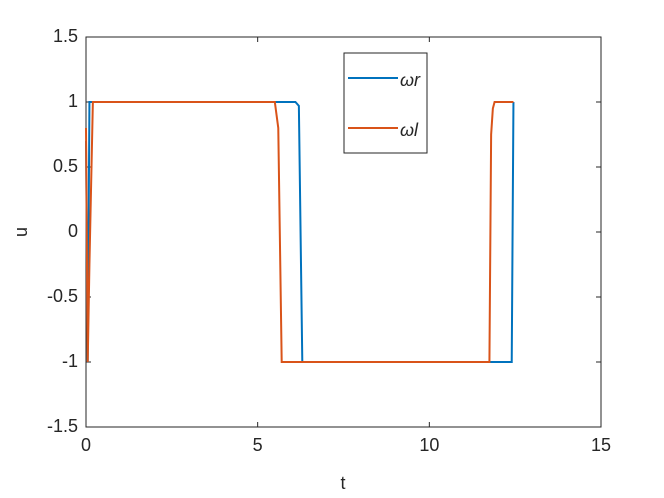 The height and width of the screenshot is (498, 664). Describe the element at coordinates (73, 231) in the screenshot. I see `y-tick-label: 0` at that location.